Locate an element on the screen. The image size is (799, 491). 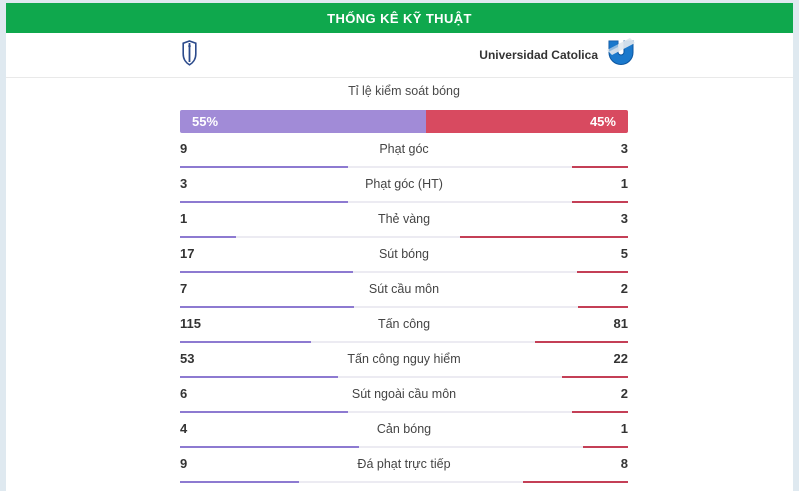
stat-label: Cản bóng is located at coordinates (404, 428).